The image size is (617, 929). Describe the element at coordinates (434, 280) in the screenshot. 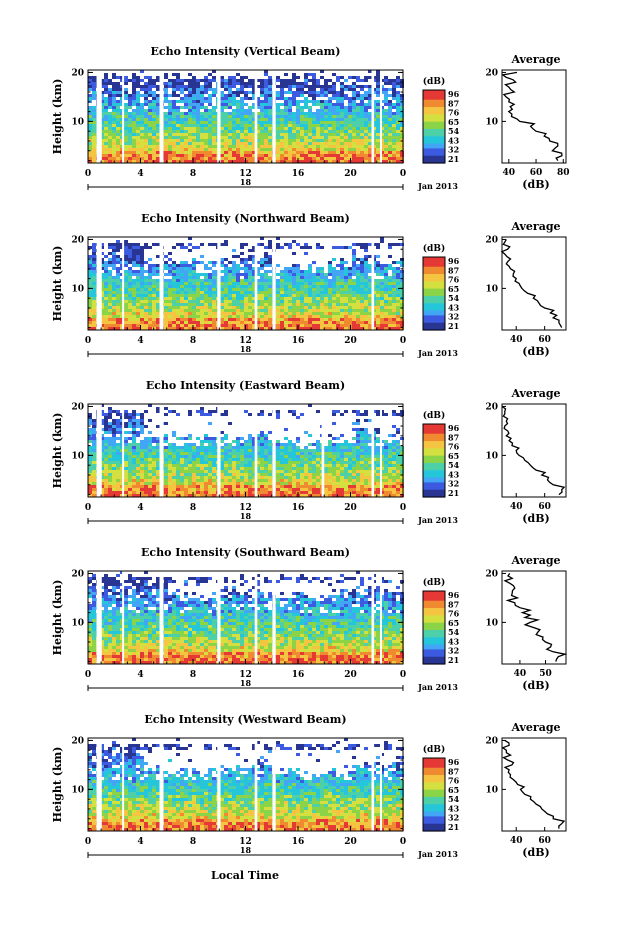

I see `colorbar-segment` at that location.